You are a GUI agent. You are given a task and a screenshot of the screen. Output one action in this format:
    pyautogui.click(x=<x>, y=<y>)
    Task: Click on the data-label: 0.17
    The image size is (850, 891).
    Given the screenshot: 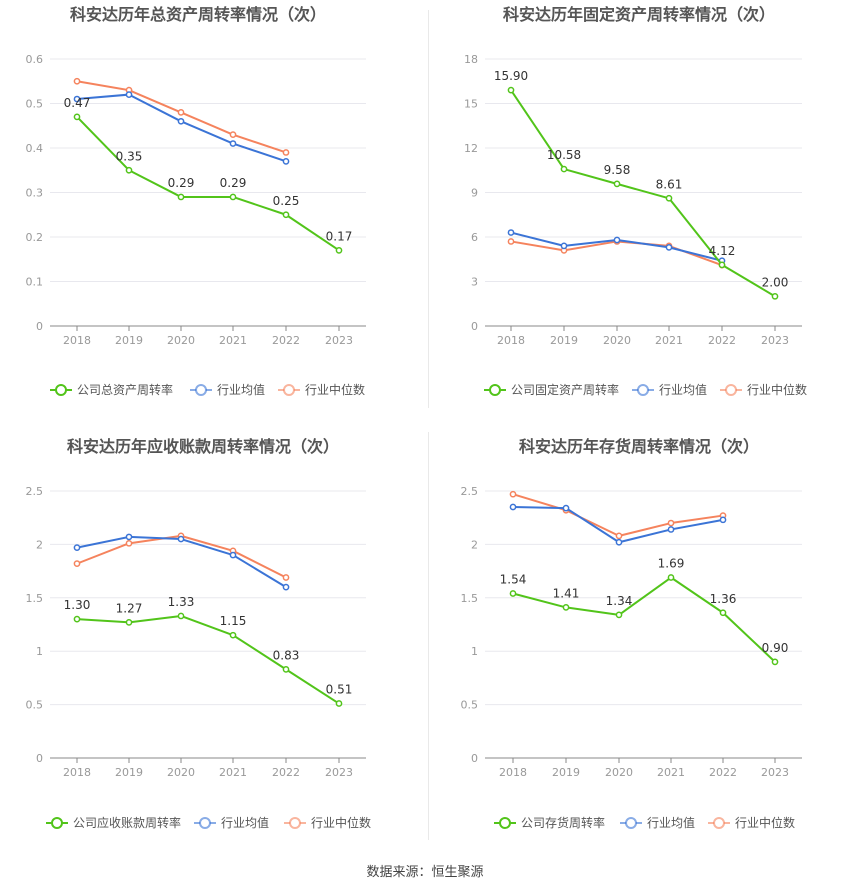 What is the action you would take?
    pyautogui.click(x=339, y=236)
    